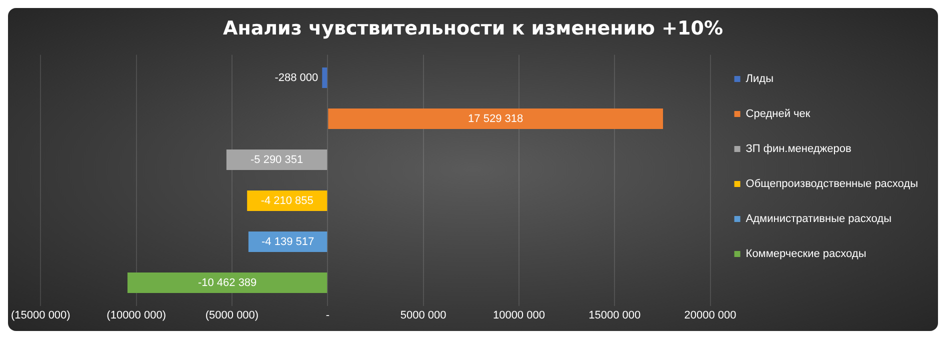 Image resolution: width=946 pixels, height=339 pixels. Describe the element at coordinates (296, 78) in the screenshot. I see `data-label: -288 000` at that location.